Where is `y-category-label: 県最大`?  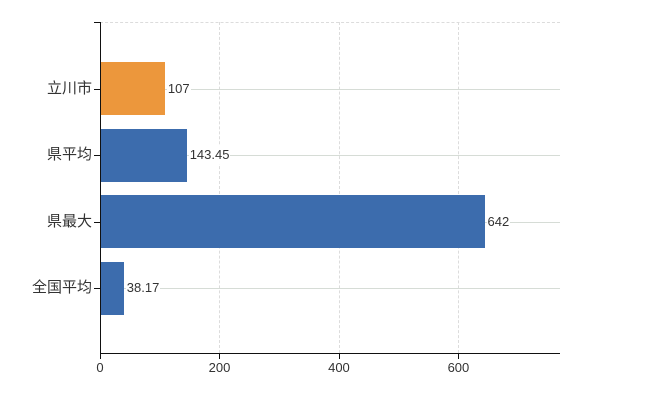 y-category-label: 県最大 is located at coordinates (69, 221).